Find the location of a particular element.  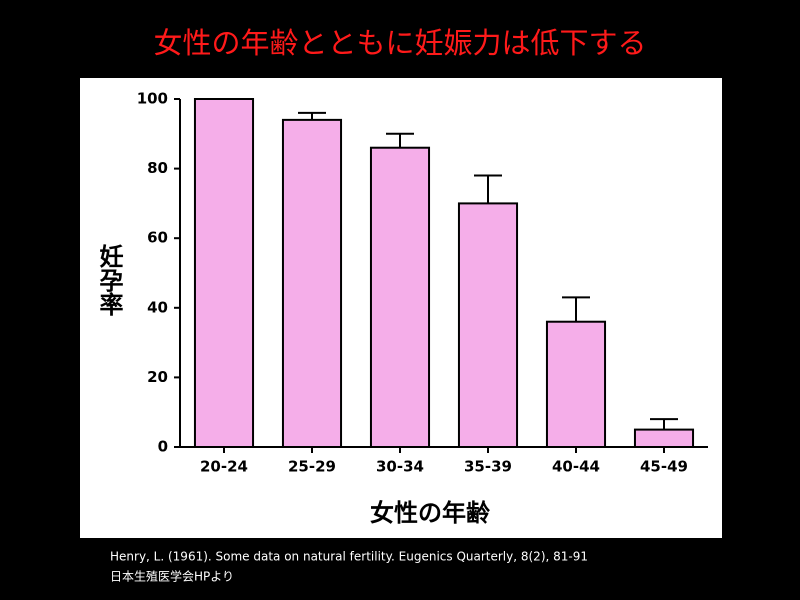

x-tick-label: 30-34 is located at coordinates (400, 467).